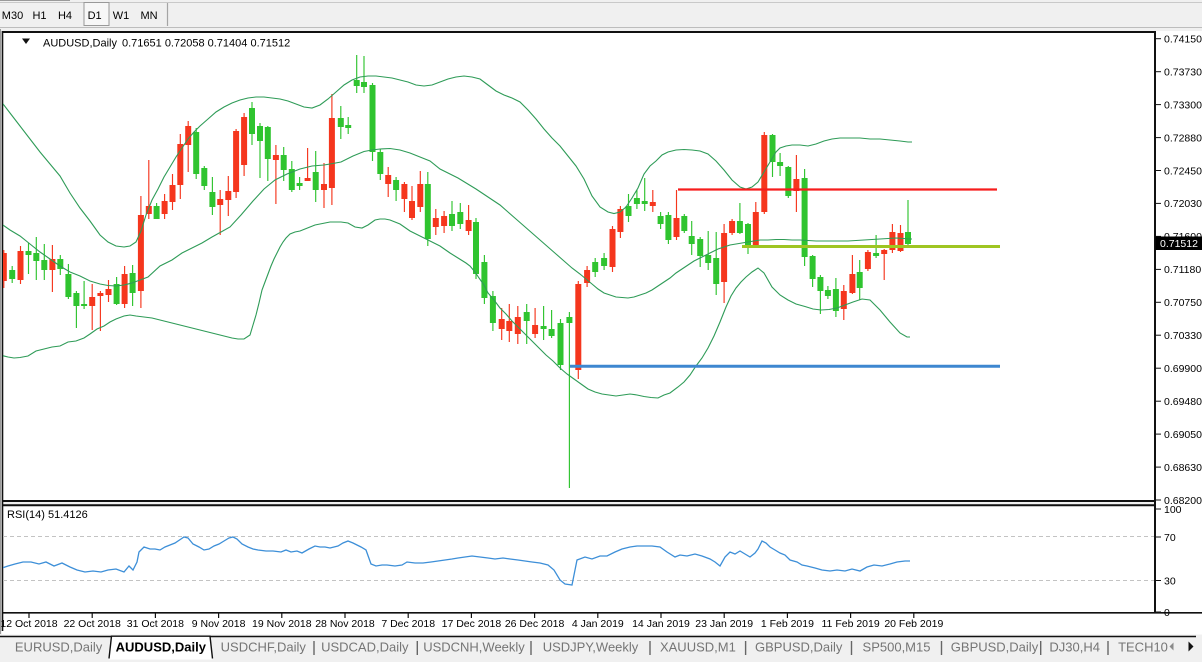 Image resolution: width=1202 pixels, height=662 pixels. Describe the element at coordinates (897, 647) in the screenshot. I see `svg-text: SP500,M15` at that location.